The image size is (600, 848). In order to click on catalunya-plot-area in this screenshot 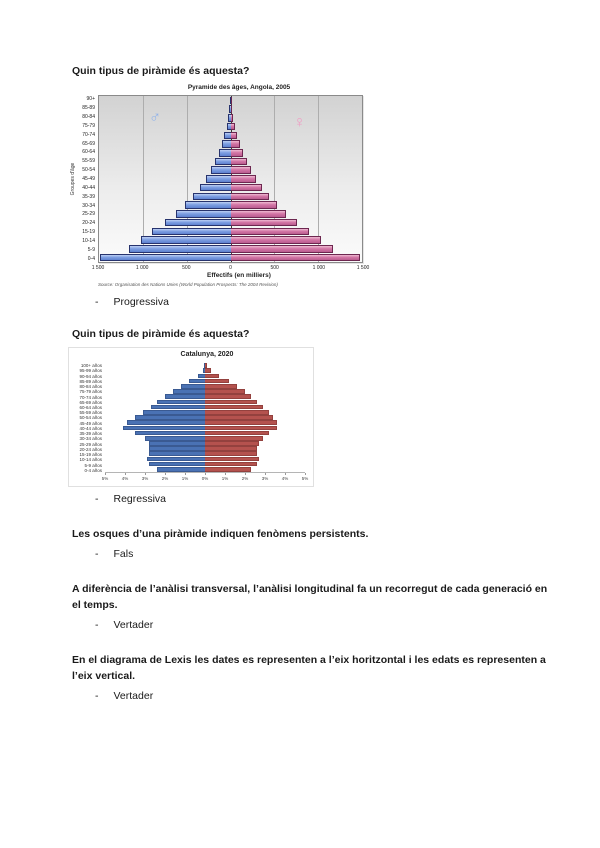, I will do `click(205, 418)`.